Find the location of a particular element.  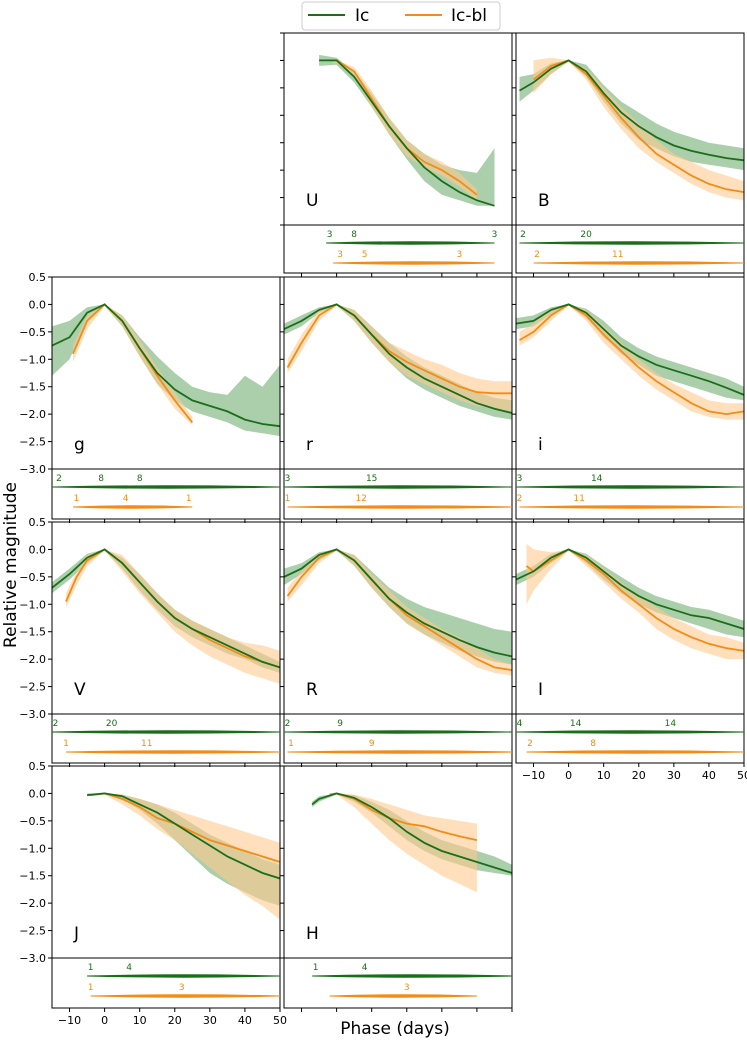

panel-I-xtick-label: 40 is located at coordinates (709, 775).